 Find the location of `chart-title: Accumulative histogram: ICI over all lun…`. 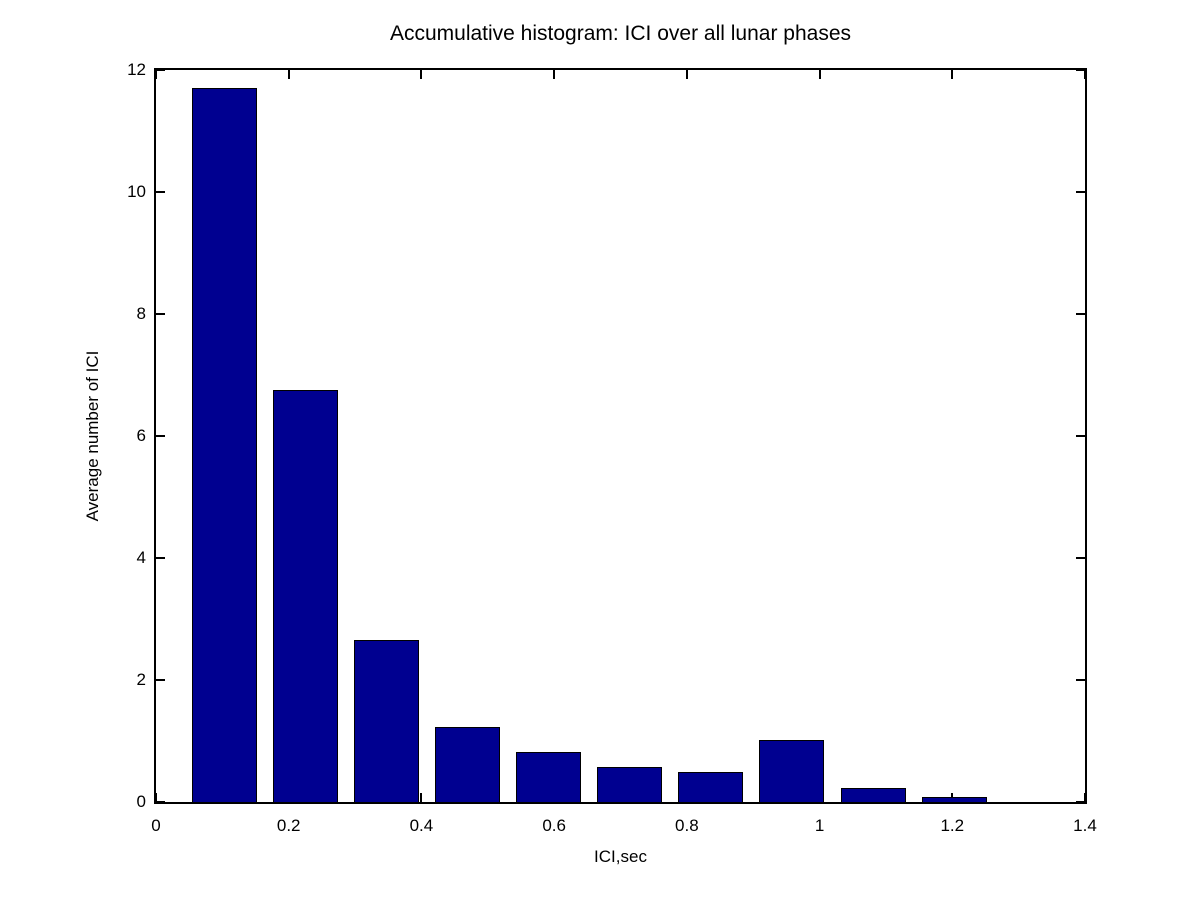

chart-title: Accumulative histogram: ICI over all lun… is located at coordinates (620, 33).